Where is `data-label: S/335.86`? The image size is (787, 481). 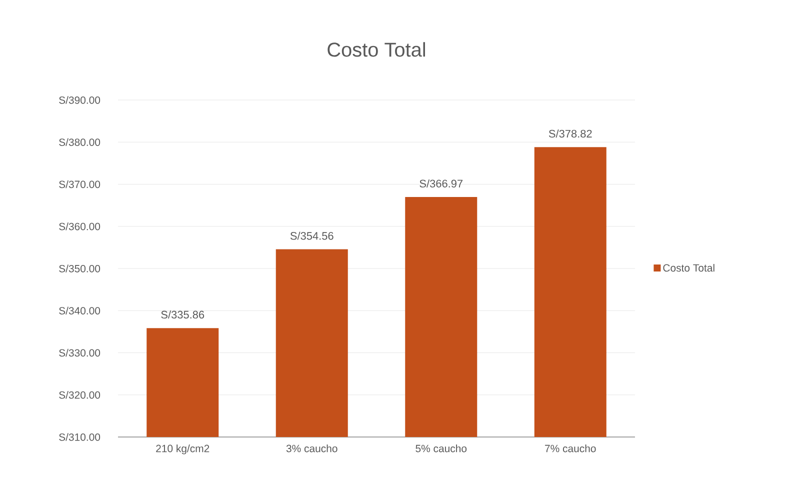
data-label: S/335.86 is located at coordinates (182, 314).